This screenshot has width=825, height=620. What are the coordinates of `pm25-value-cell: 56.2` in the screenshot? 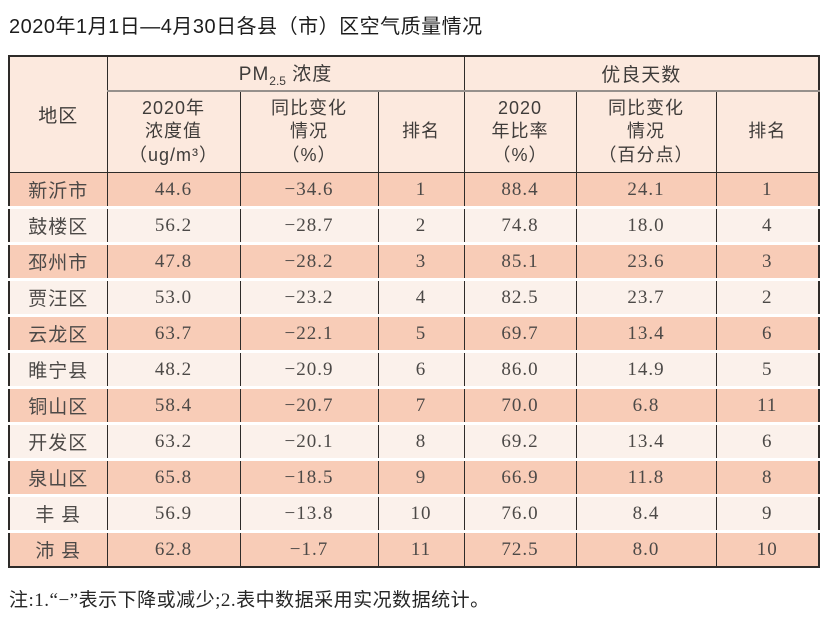 It's located at (173, 225).